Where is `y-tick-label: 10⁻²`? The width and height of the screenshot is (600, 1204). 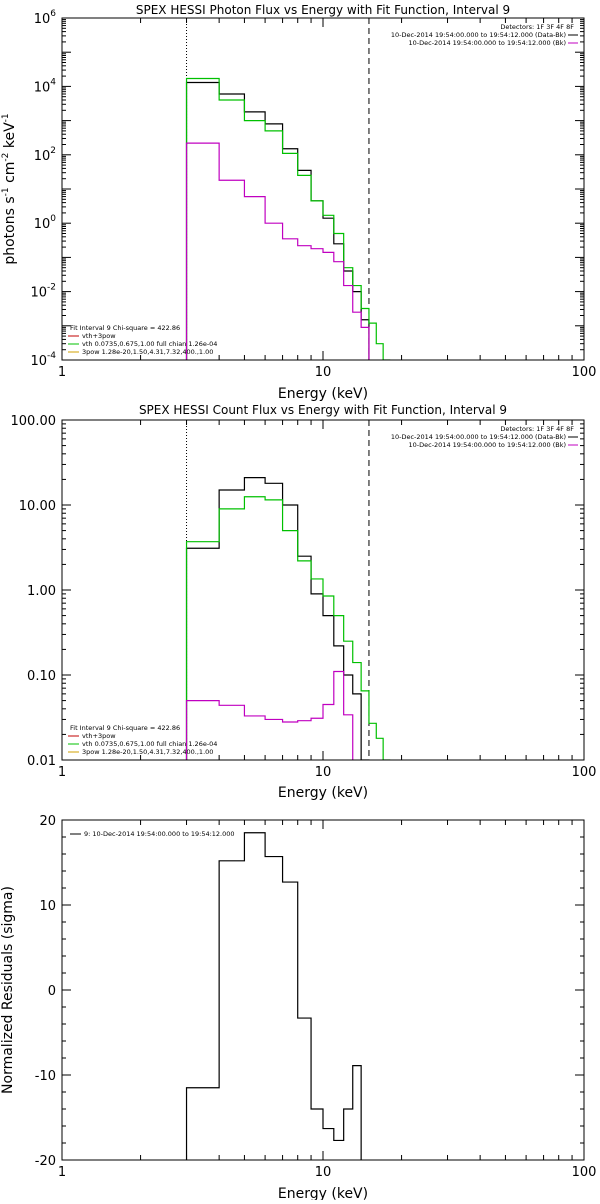 y-tick-label: 10⁻² is located at coordinates (43, 292).